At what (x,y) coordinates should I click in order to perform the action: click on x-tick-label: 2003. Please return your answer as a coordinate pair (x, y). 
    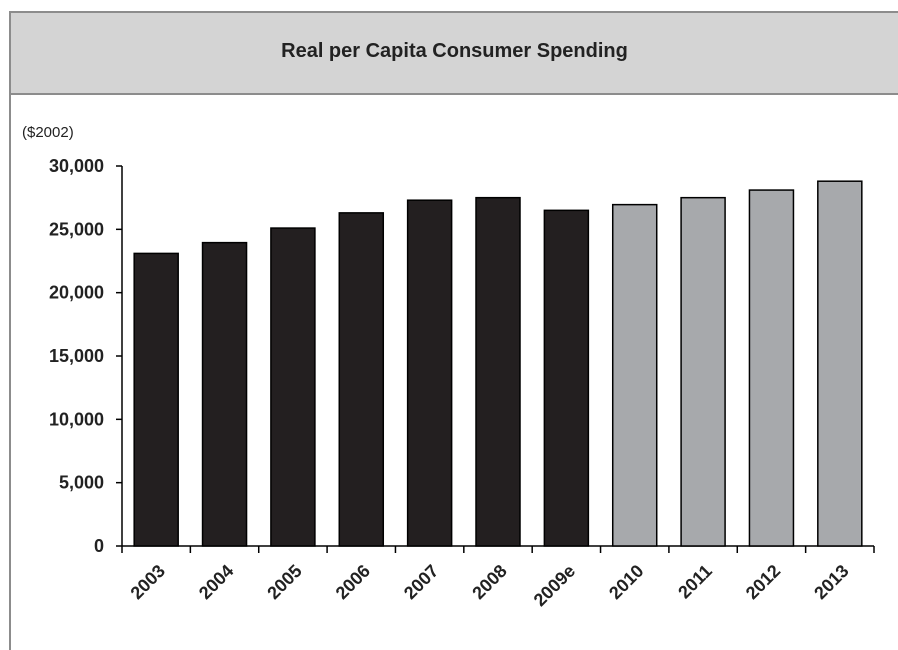
    Looking at the image, I should click on (148, 582).